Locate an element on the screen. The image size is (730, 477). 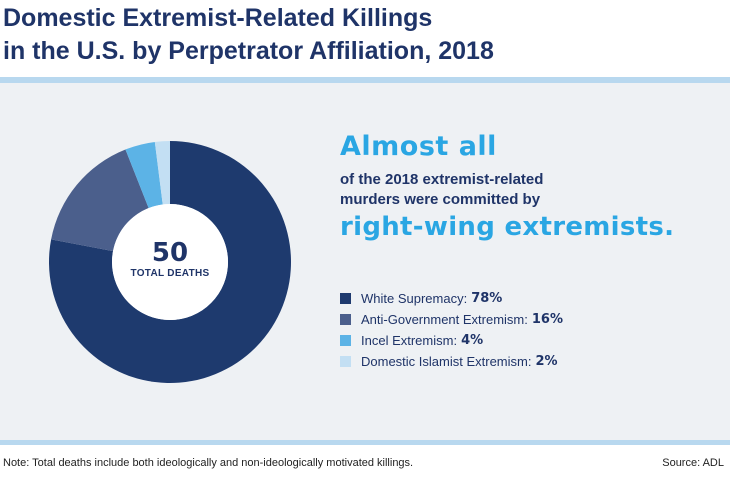
legend-value: 2% is located at coordinates (546, 361).